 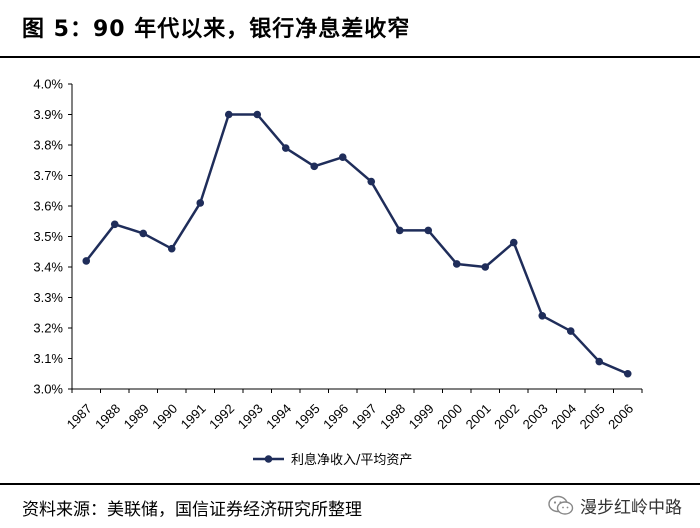 What do you see at coordinates (563, 416) in the screenshot?
I see `x-tick-label: 2004` at bounding box center [563, 416].